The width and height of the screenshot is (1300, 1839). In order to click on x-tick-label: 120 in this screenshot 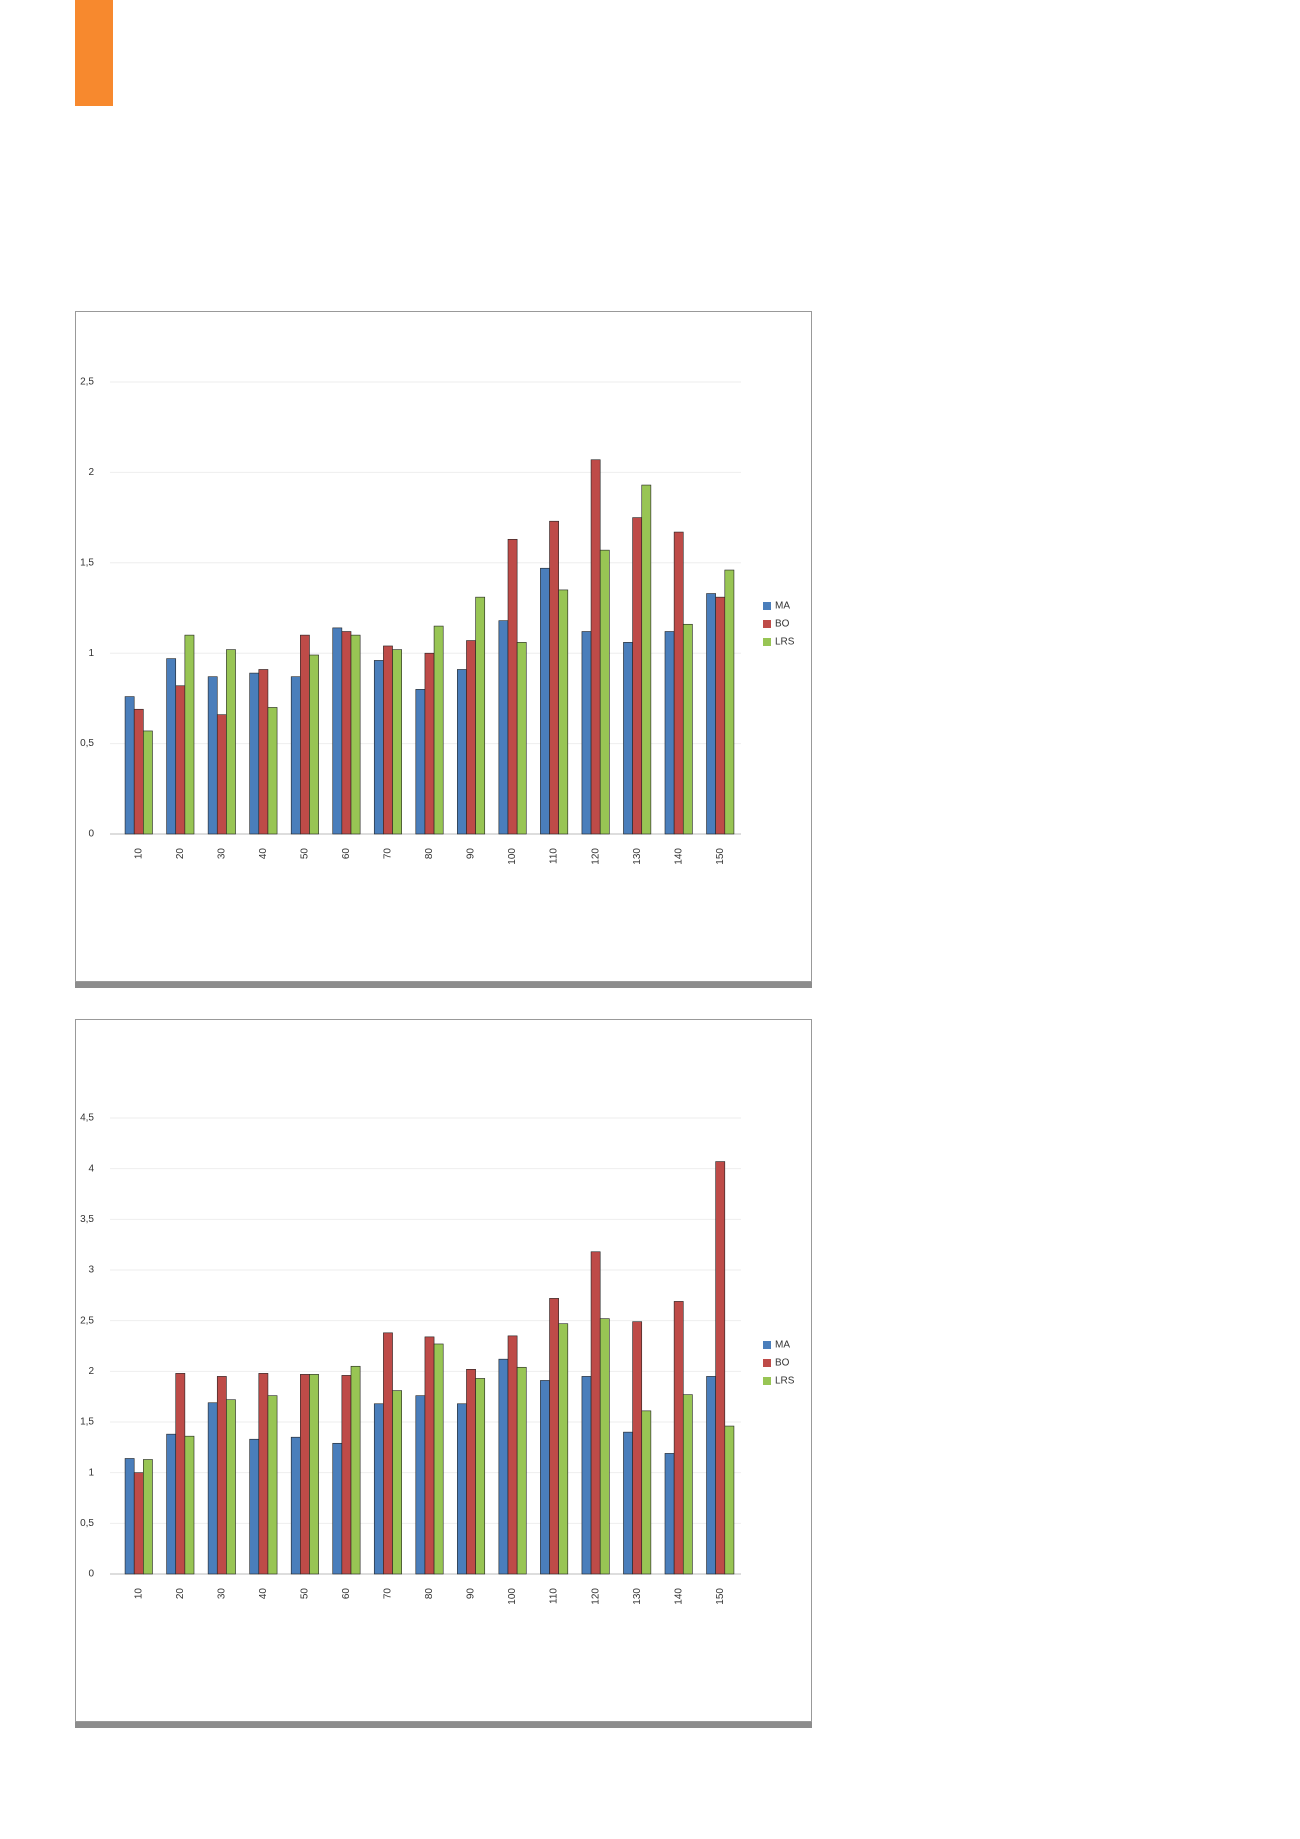, I will do `click(595, 856)`.